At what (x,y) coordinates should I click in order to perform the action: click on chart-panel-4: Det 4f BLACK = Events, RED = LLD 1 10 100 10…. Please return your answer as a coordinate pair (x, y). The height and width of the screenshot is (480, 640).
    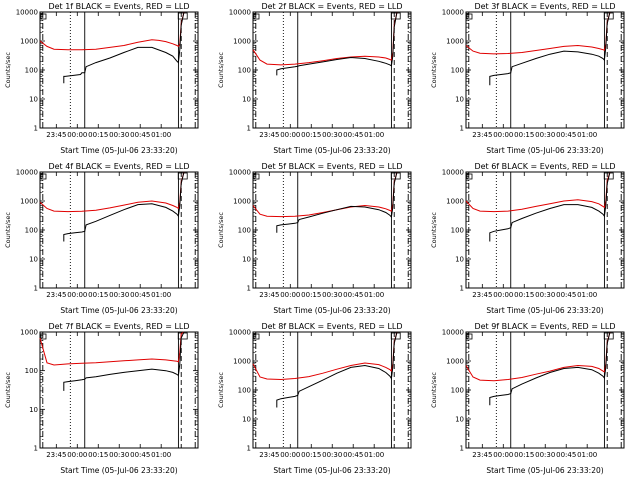
    Looking at the image, I should click on (101, 238).